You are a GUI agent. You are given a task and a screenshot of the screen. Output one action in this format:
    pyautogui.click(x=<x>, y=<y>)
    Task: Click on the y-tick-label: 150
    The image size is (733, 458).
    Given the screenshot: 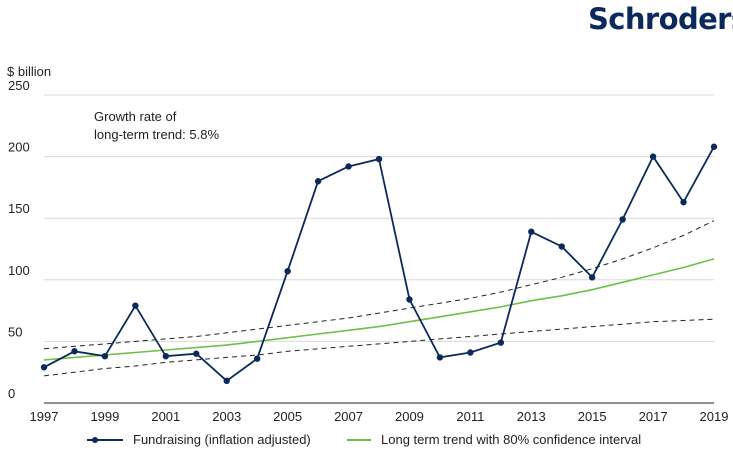 What is the action you would take?
    pyautogui.click(x=19, y=208)
    